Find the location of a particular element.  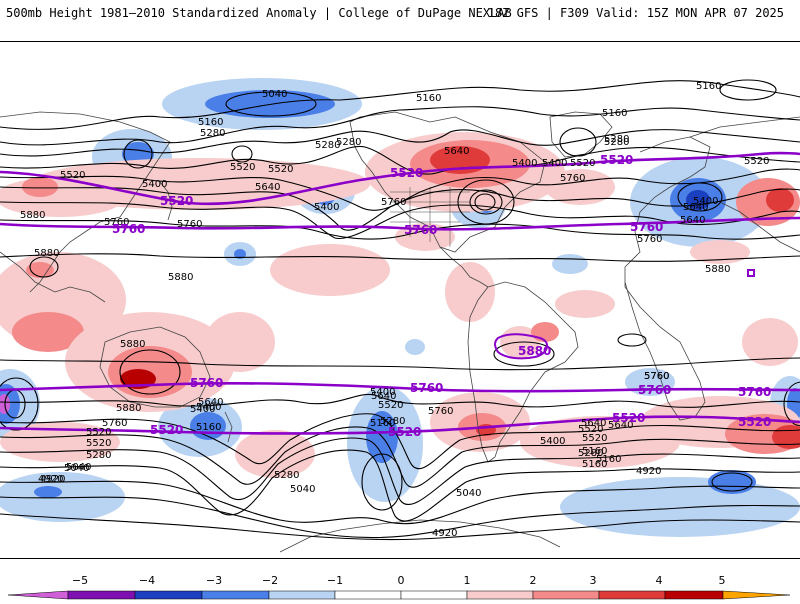

contour-5520-north is located at coordinates (400, 178).